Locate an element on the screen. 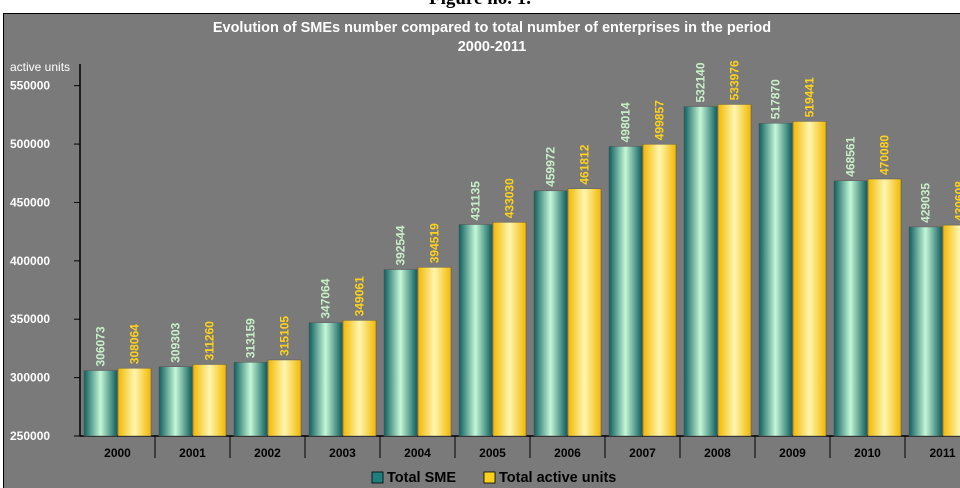 The image size is (960, 488). data-label: 461812 is located at coordinates (585, 164).